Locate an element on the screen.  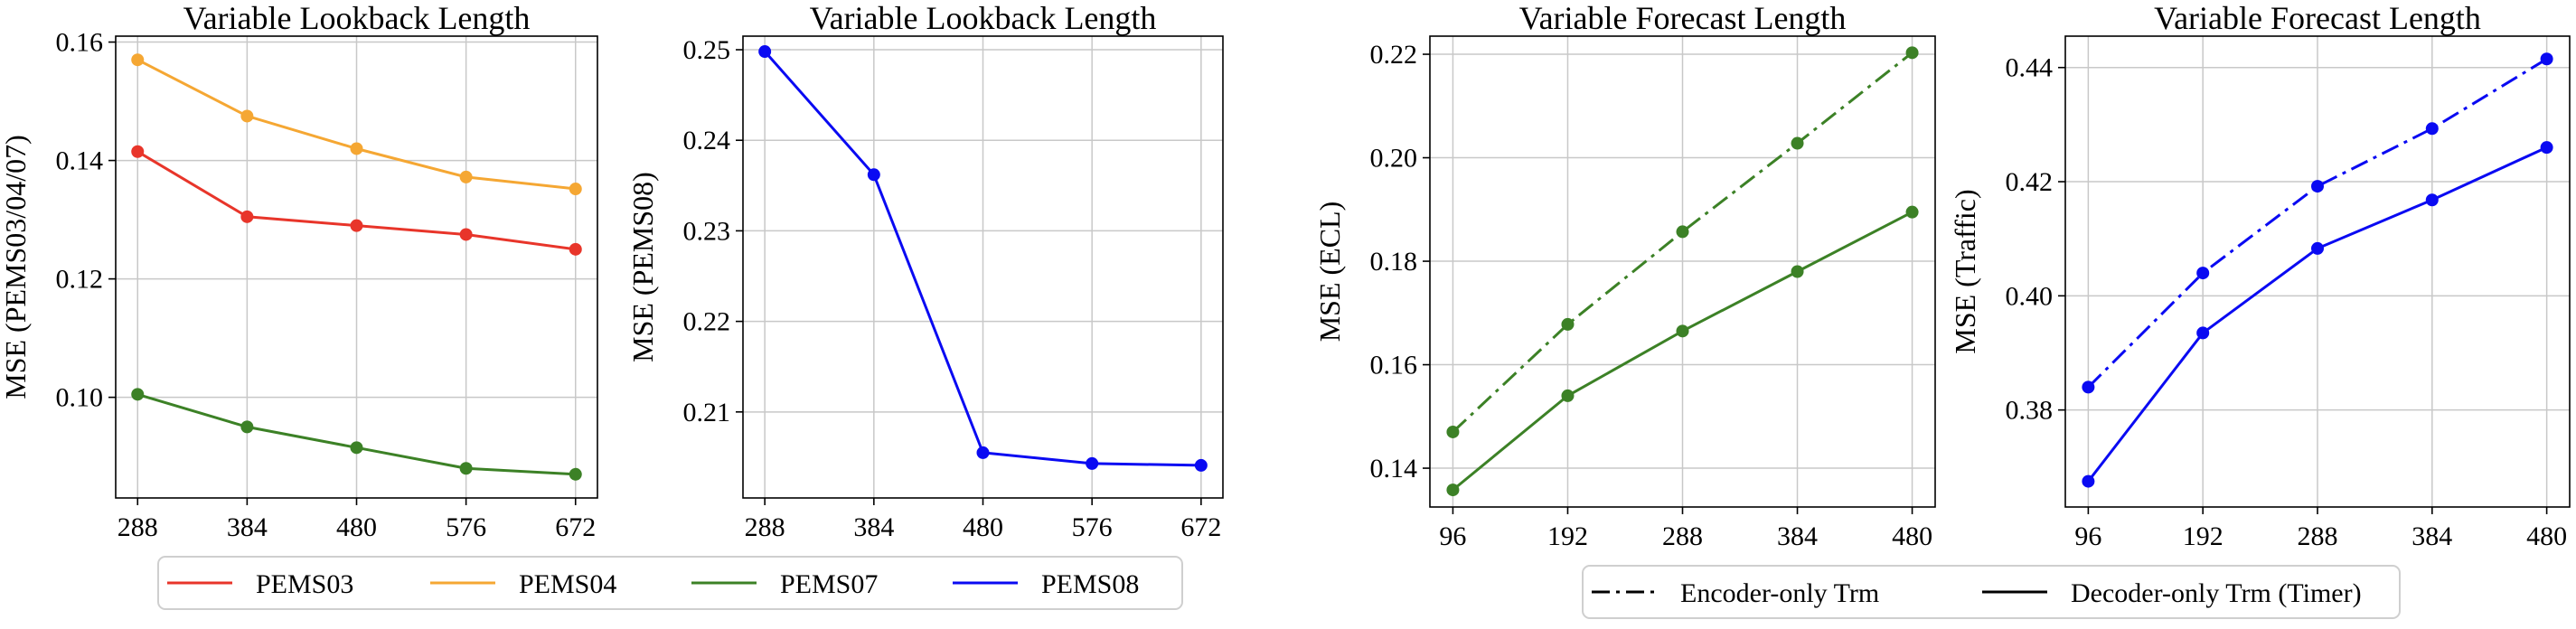
y-tick-label: 0.20 is located at coordinates (1394, 159).